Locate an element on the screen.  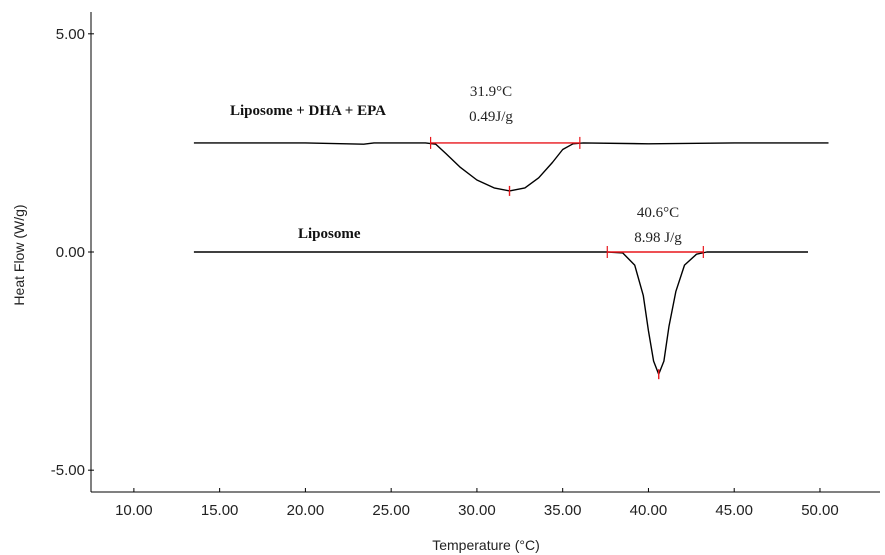
series-line-liposome-dha-epa is located at coordinates (511, 167).